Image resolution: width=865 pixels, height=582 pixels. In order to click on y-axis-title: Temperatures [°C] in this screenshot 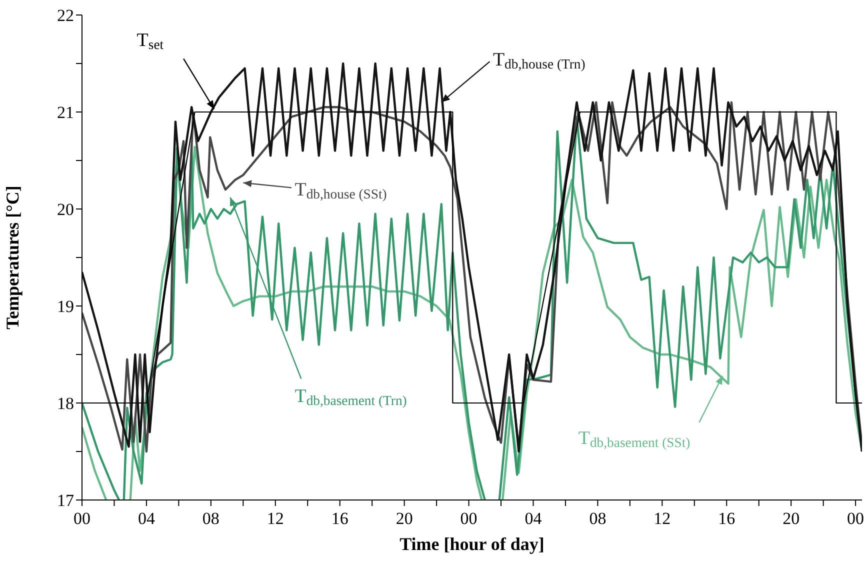, I will do `click(12, 258)`.